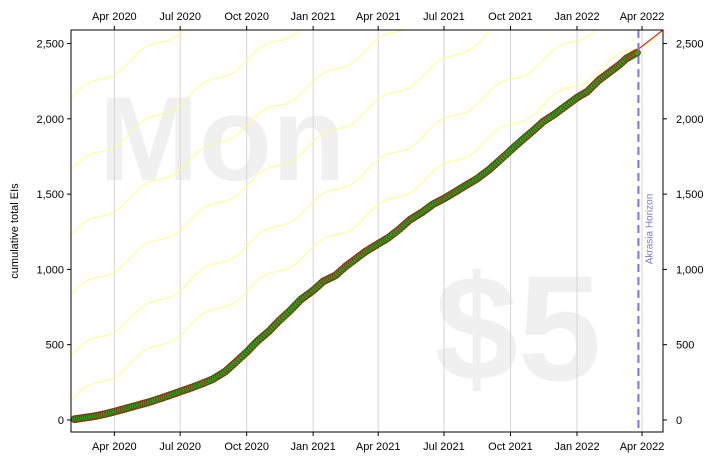 This screenshot has height=463, width=711. I want to click on y-tick-label-right: 0, so click(679, 421).